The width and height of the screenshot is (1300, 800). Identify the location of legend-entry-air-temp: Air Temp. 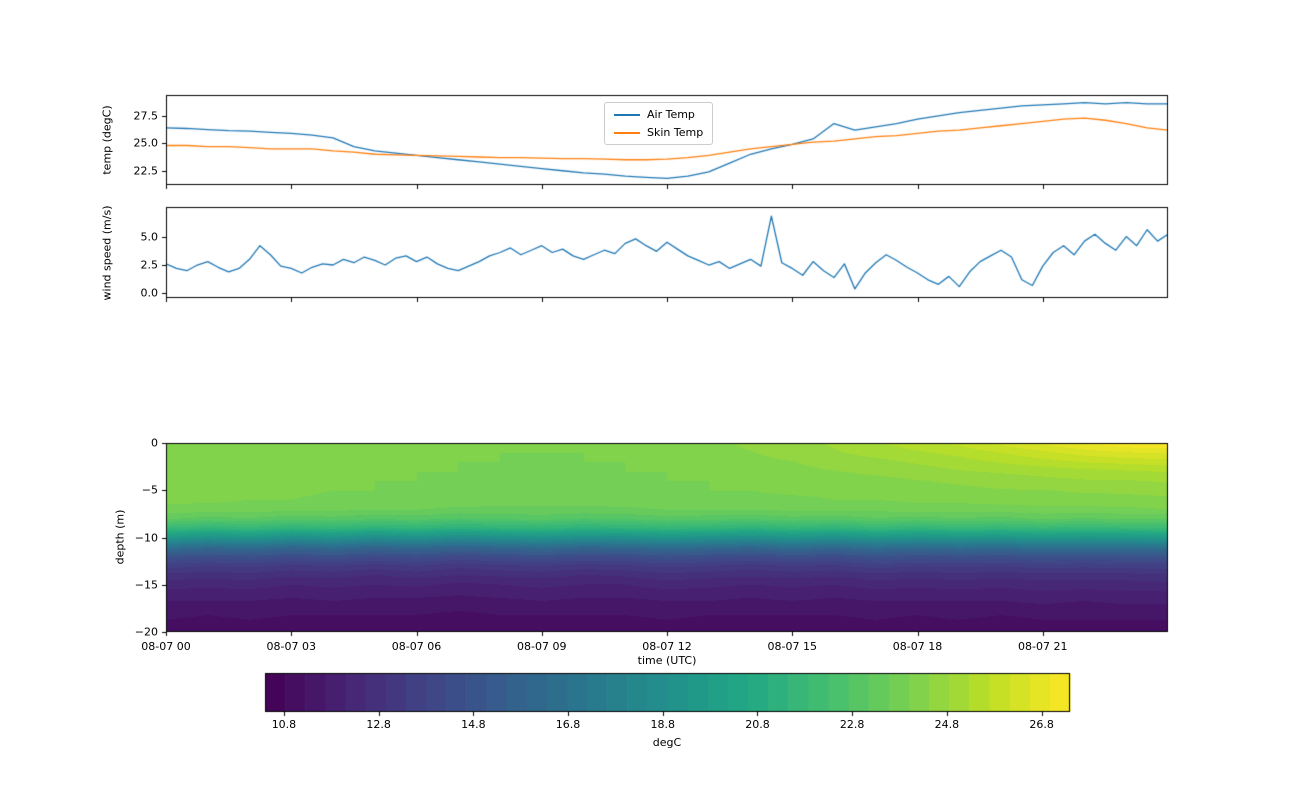
(658, 114).